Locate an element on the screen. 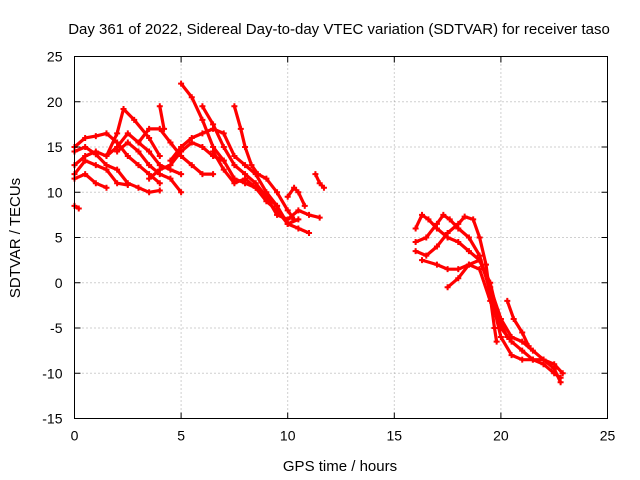 Image resolution: width=640 pixels, height=480 pixels. y-tick-label: -10 is located at coordinates (52, 373).